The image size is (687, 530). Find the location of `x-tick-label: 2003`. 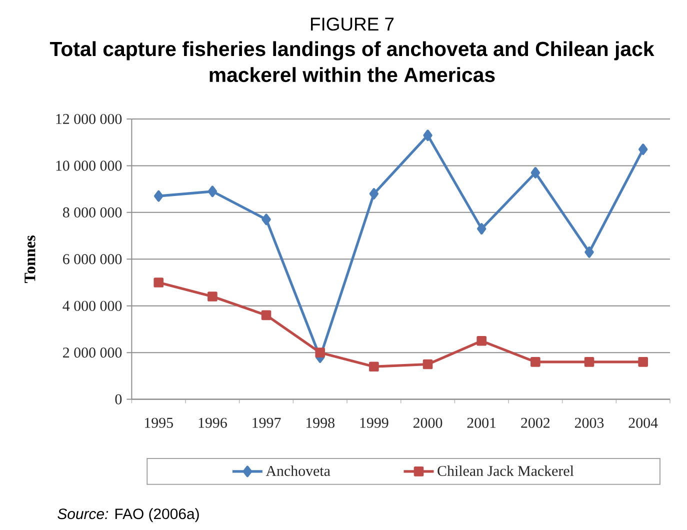

x-tick-label: 2003 is located at coordinates (589, 423).